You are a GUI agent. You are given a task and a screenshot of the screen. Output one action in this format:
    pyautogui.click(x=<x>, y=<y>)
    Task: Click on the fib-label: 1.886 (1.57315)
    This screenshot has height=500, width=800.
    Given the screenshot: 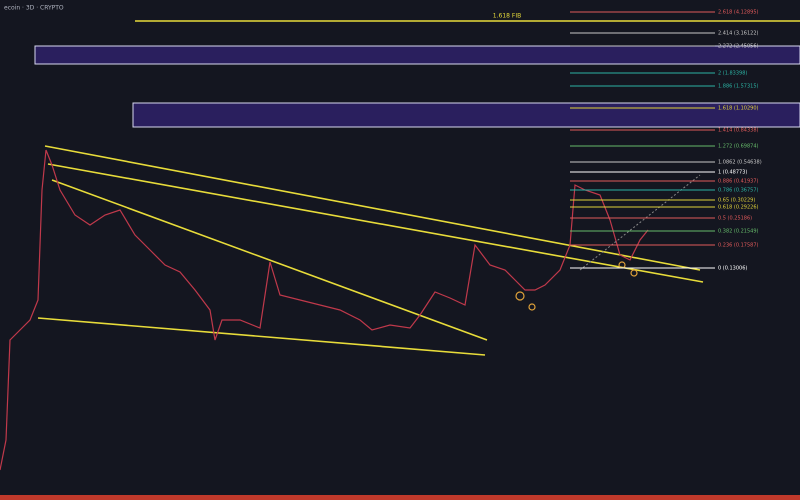 What is the action you would take?
    pyautogui.click(x=738, y=87)
    